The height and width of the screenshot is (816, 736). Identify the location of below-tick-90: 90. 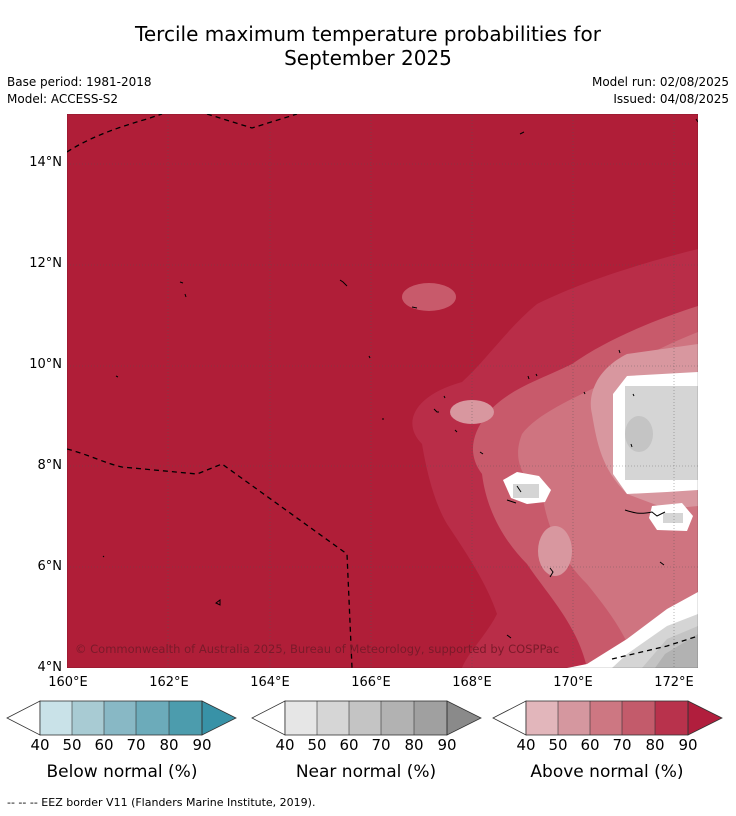
(202, 745).